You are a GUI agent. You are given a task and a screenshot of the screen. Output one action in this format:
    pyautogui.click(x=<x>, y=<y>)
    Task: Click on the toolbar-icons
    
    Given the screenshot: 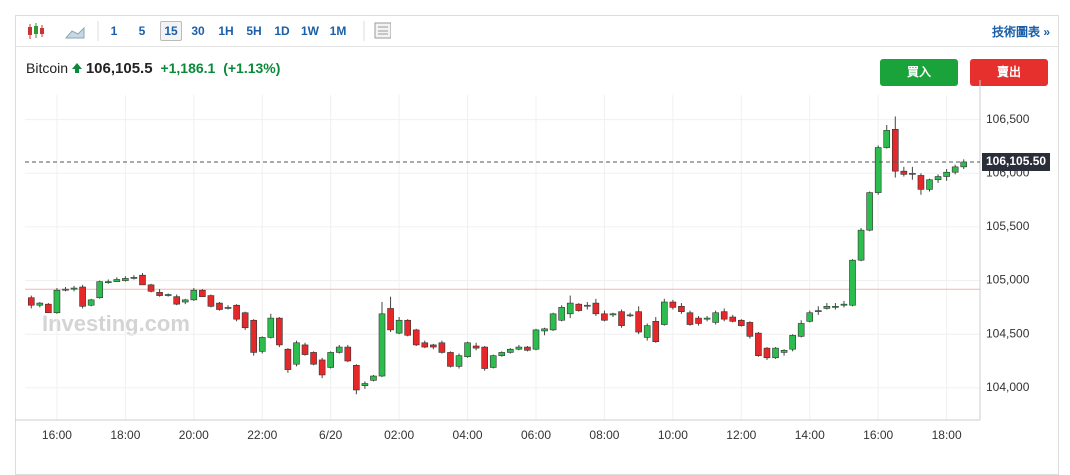 What is the action you would take?
    pyautogui.click(x=63, y=31)
    